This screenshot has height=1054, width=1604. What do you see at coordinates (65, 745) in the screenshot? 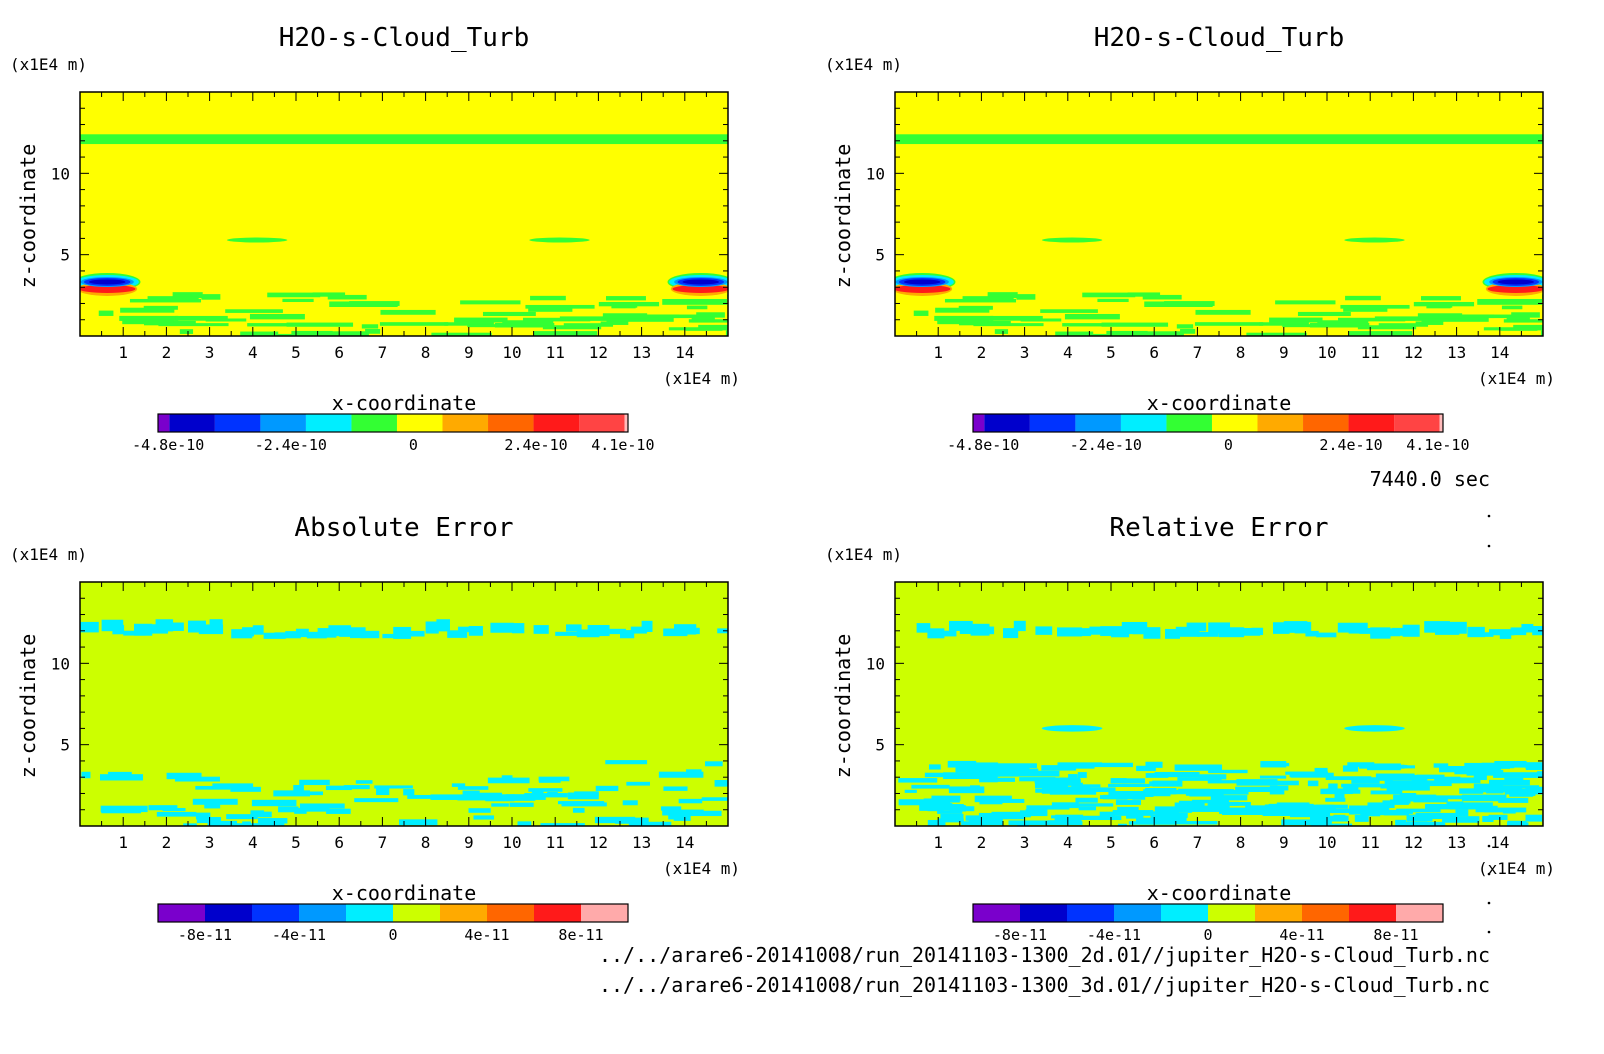
I see `y-tick-label: 5` at bounding box center [65, 745].